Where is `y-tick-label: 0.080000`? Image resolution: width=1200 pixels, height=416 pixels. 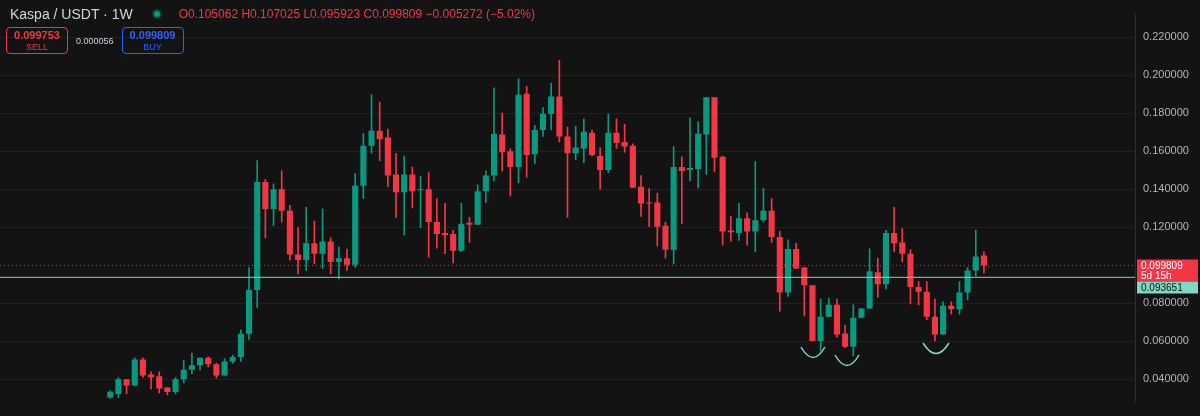
y-tick-label: 0.080000 is located at coordinates (1166, 302).